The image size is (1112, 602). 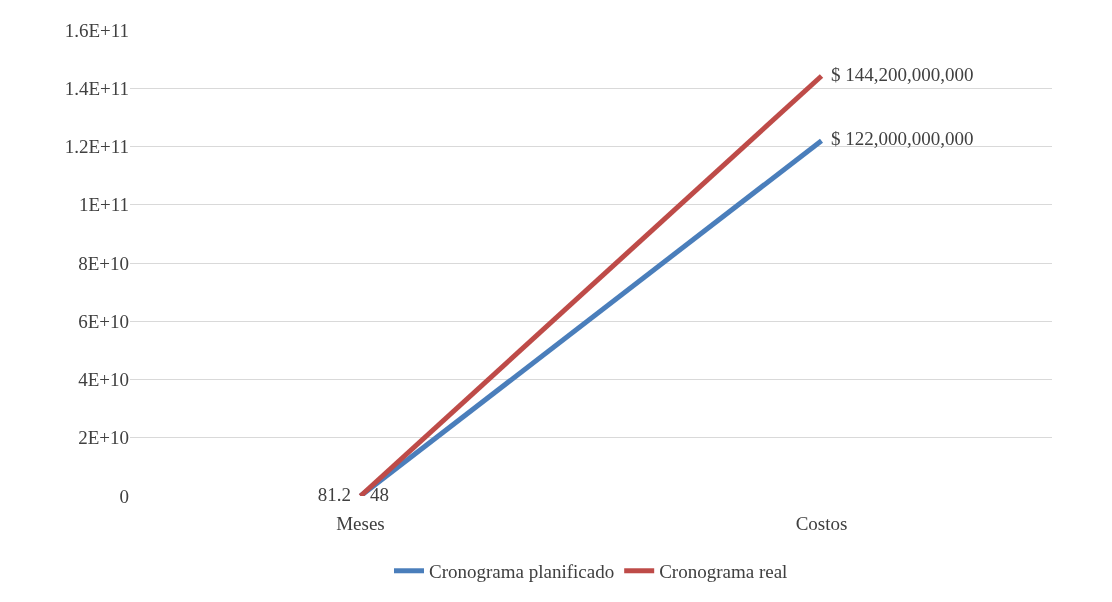 What do you see at coordinates (821, 523) in the screenshot?
I see `x-tick-label: Costos` at bounding box center [821, 523].